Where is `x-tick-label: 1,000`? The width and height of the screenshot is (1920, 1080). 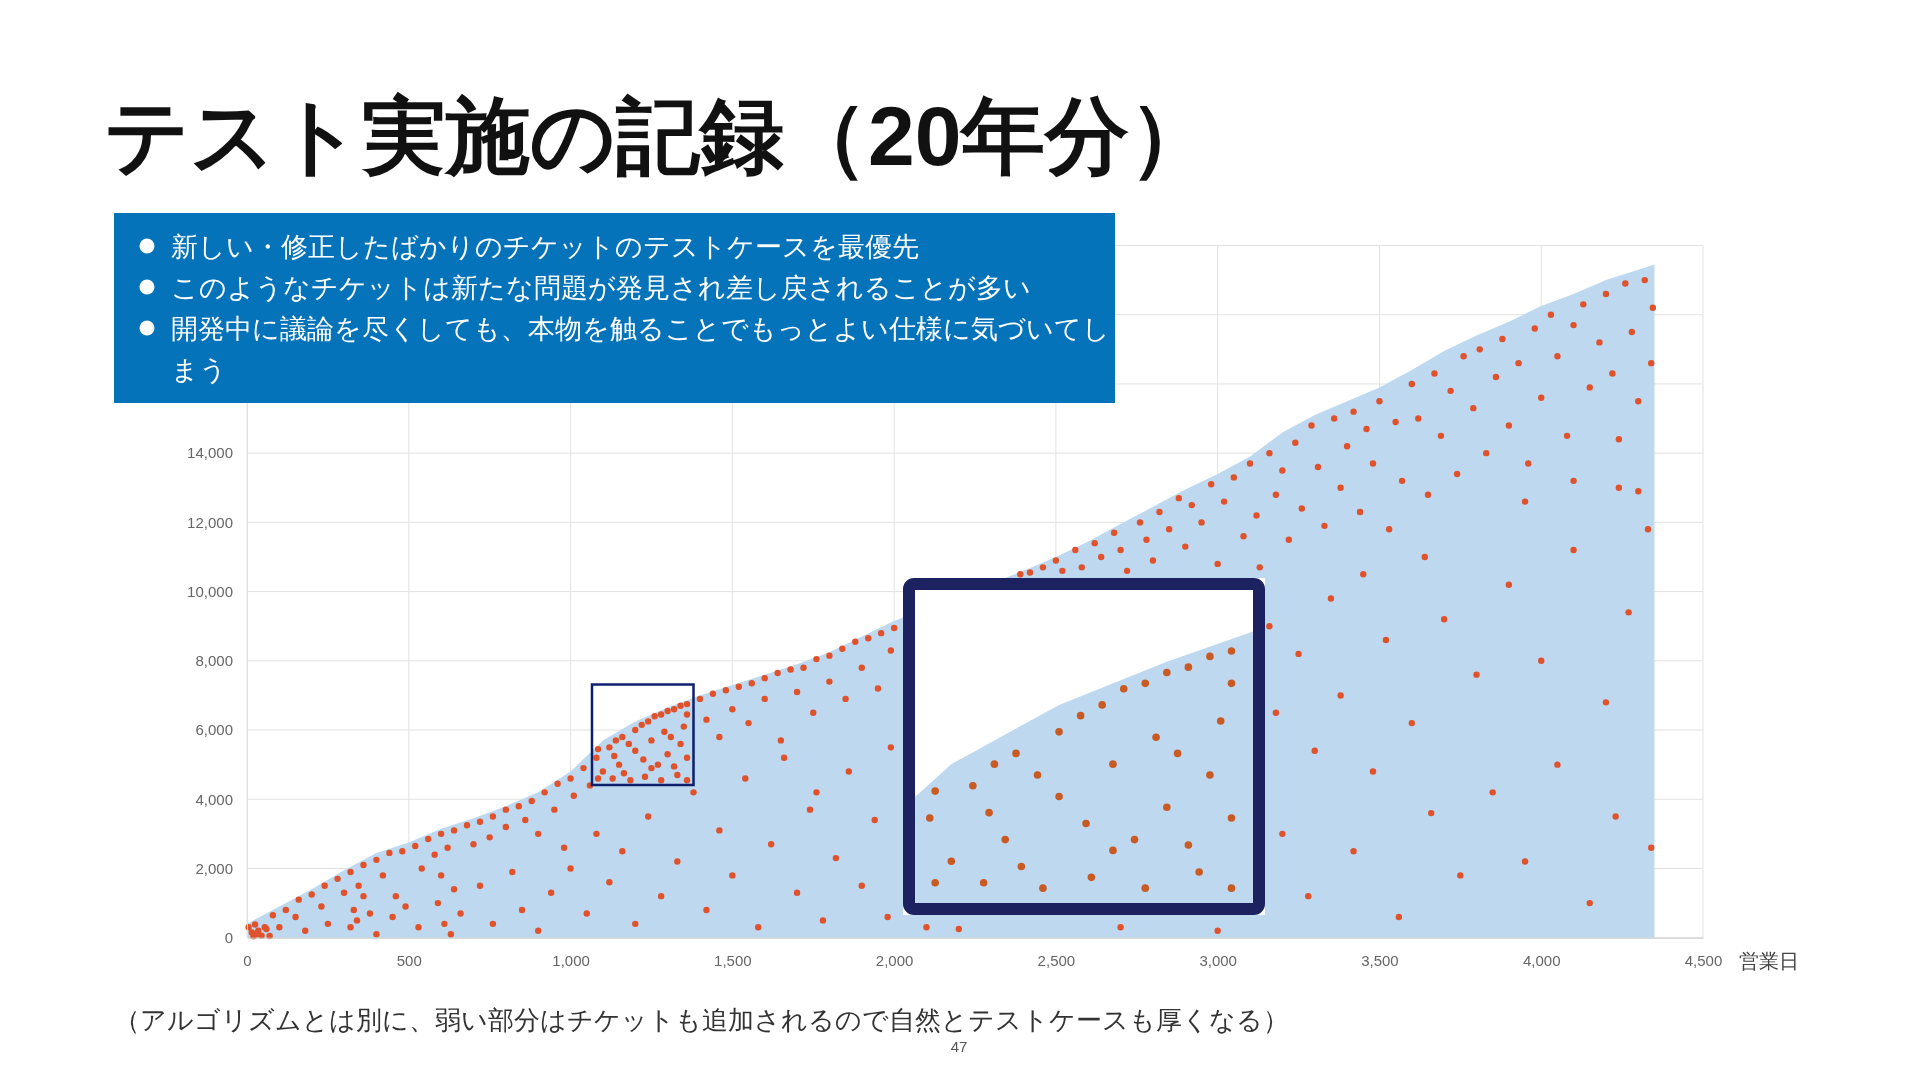
x-tick-label: 1,000 is located at coordinates (571, 961).